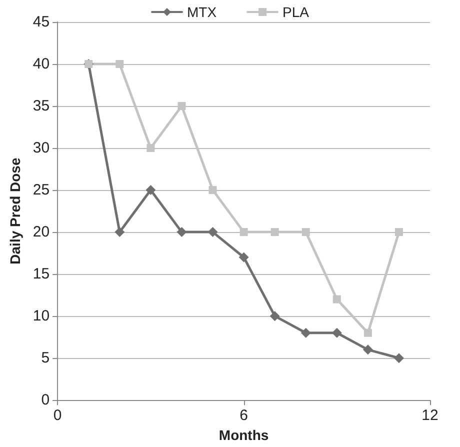 The width and height of the screenshot is (460, 447). What do you see at coordinates (45, 358) in the screenshot?
I see `y-tick-label: 5` at bounding box center [45, 358].